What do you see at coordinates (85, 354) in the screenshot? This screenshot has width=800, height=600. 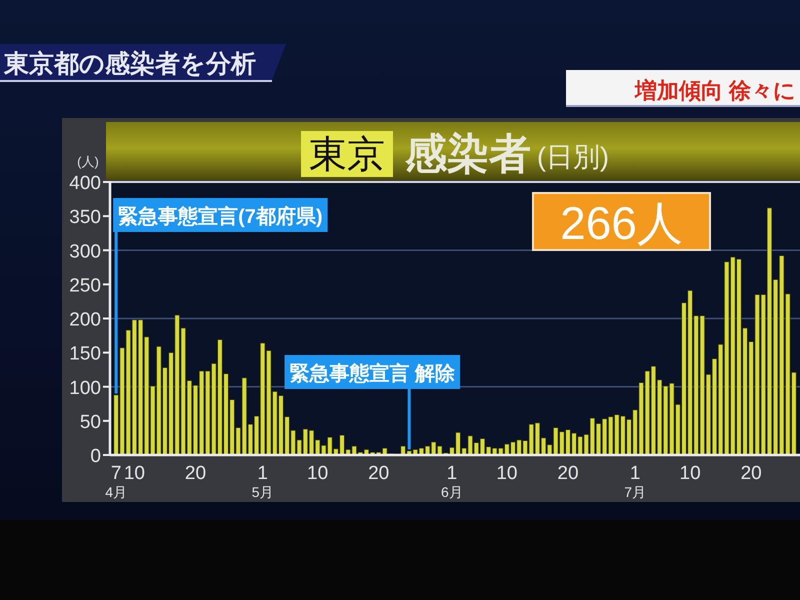 I see `y-tick-label: 150` at bounding box center [85, 354].